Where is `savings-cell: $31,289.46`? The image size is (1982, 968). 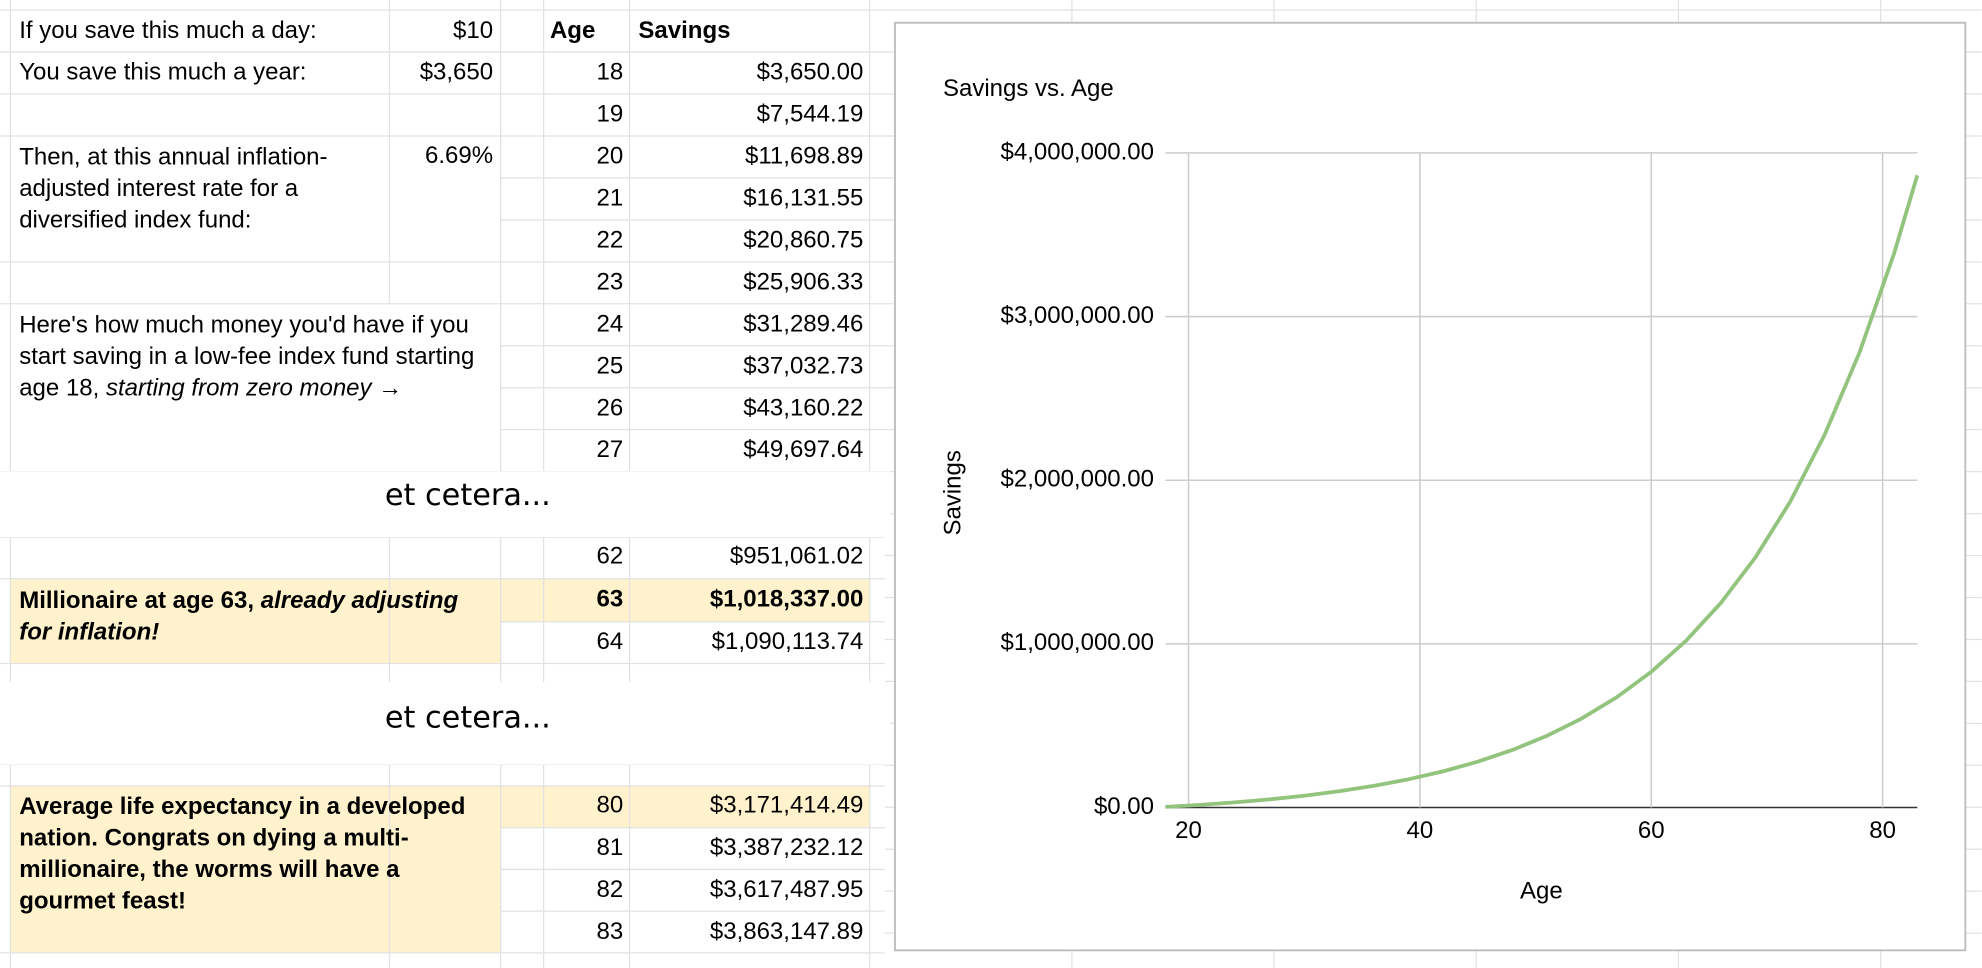
savings-cell: $31,289.46 is located at coordinates (803, 323).